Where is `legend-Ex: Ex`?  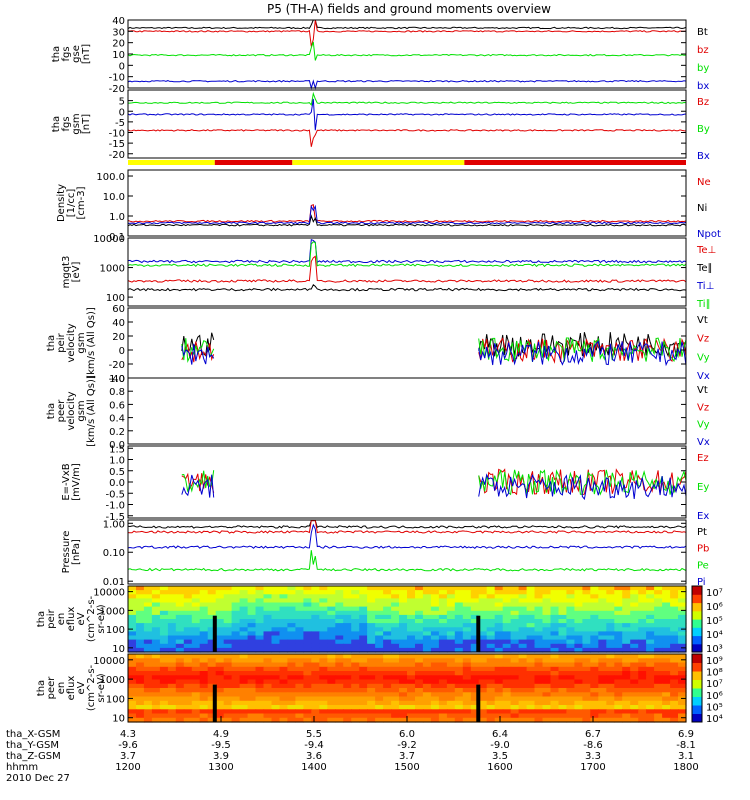
legend-Ex: Ex is located at coordinates (703, 516).